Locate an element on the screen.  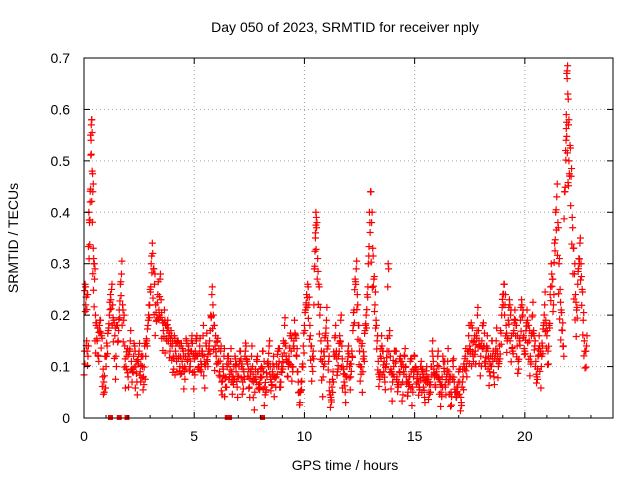
y-tick-label: 0.5 is located at coordinates (61, 161).